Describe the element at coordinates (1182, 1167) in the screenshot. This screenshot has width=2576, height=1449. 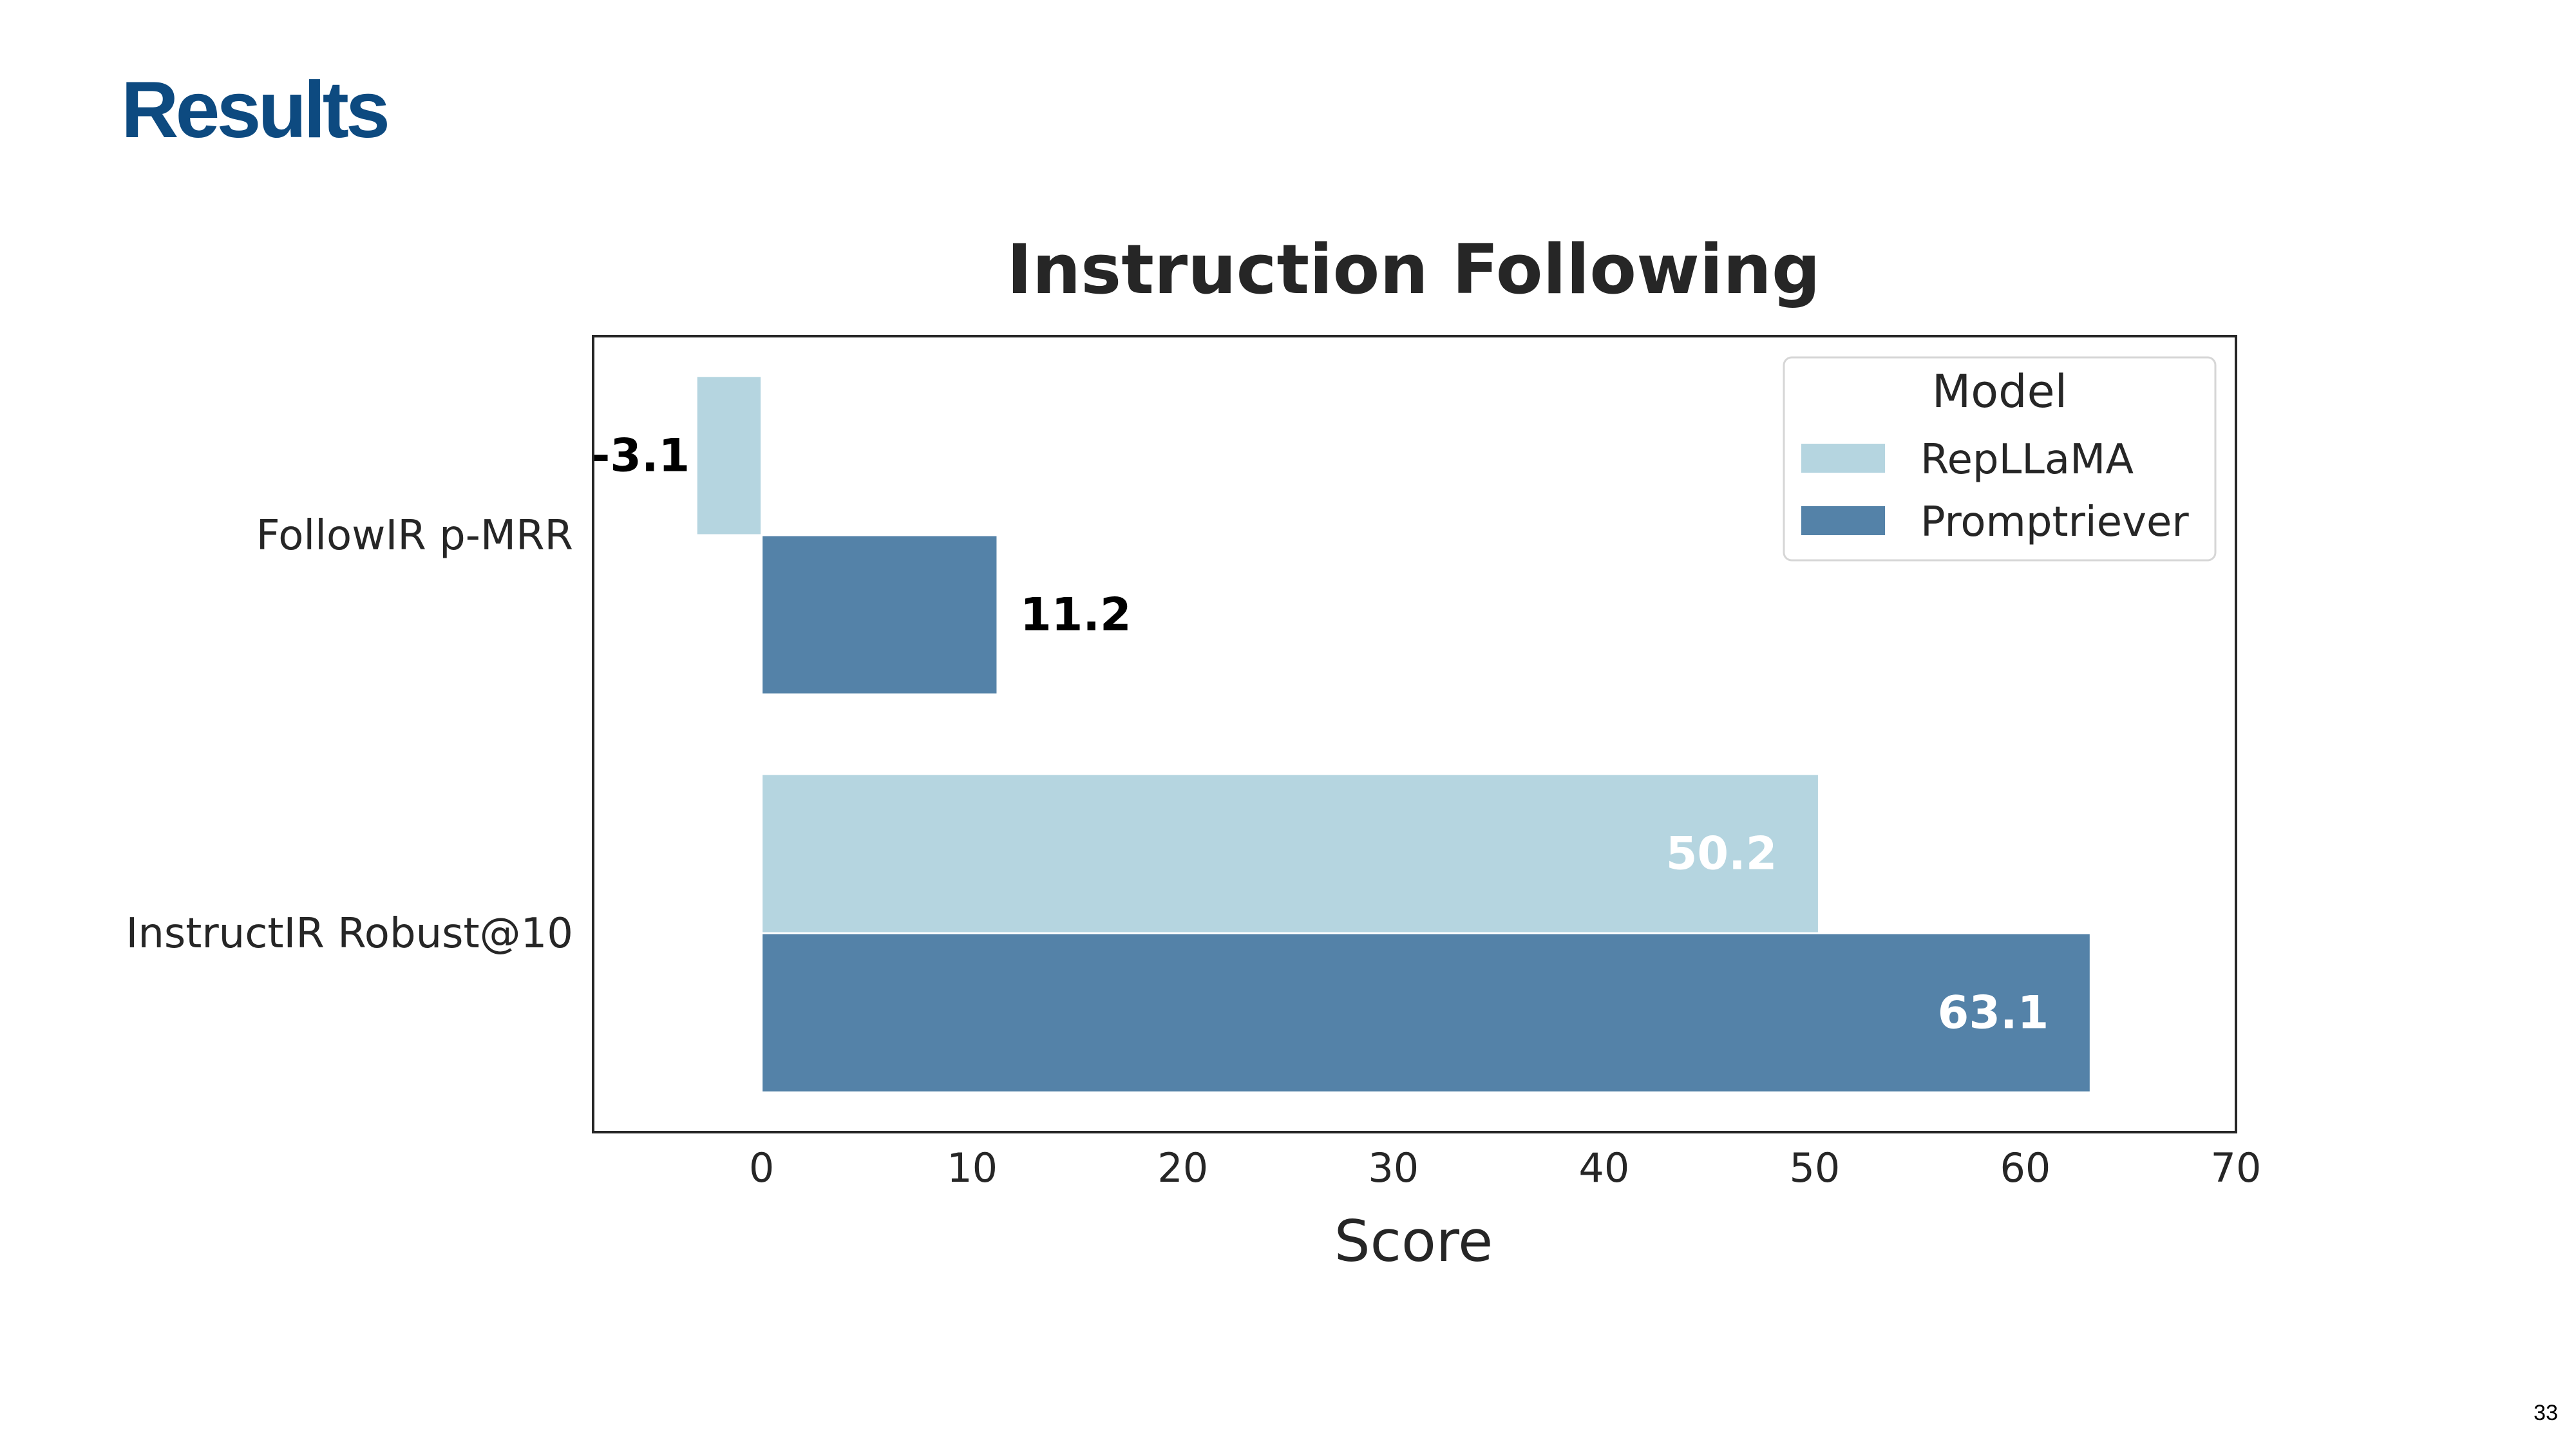
I see `x-tick-label: 20` at that location.